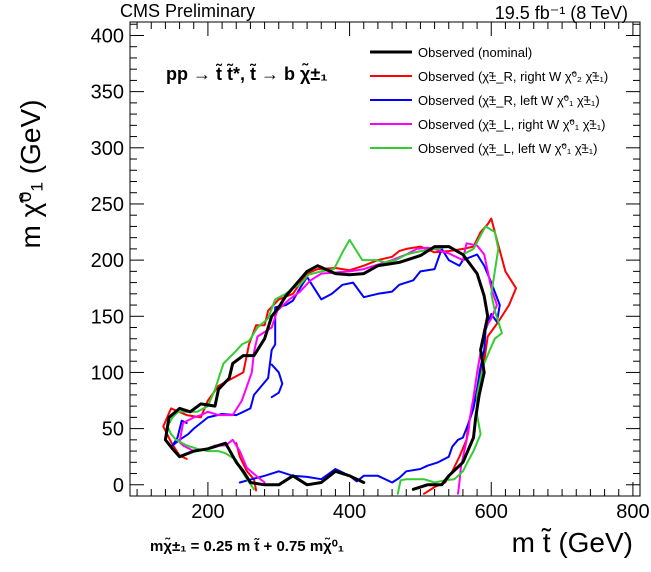  What do you see at coordinates (107, 261) in the screenshot?
I see `y-tick-label: 200` at bounding box center [107, 261].